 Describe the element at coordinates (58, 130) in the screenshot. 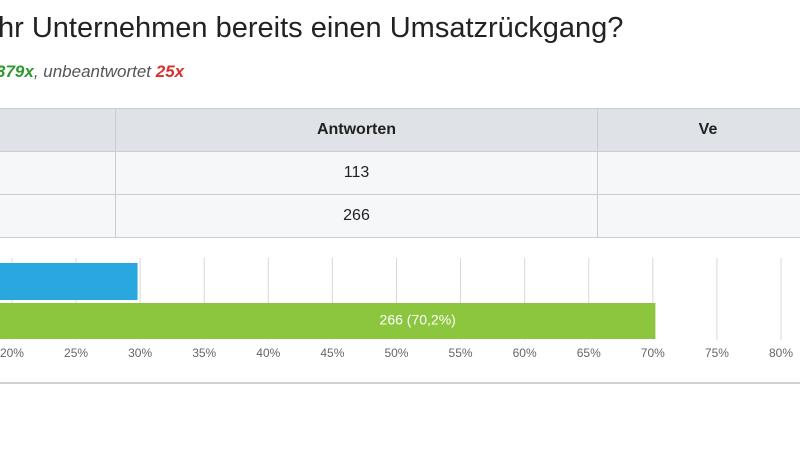

I see `column-header` at that location.